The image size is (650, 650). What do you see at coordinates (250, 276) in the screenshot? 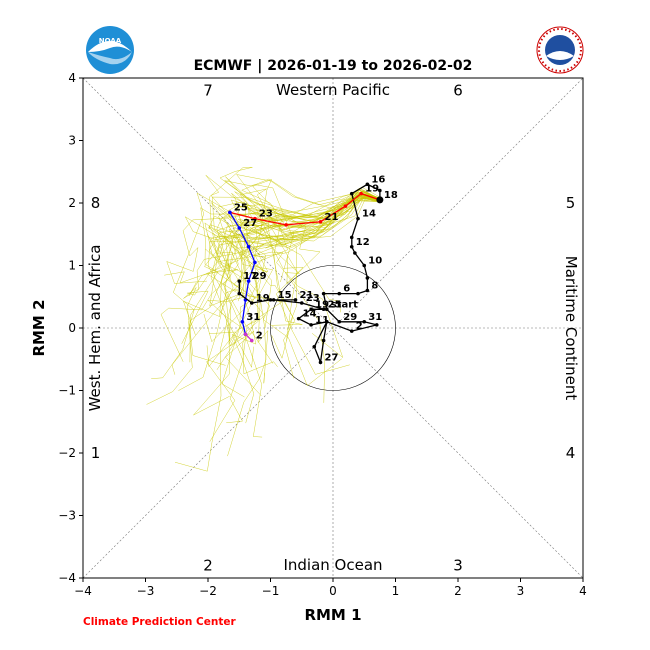
I see `day-label: 17` at bounding box center [250, 276].